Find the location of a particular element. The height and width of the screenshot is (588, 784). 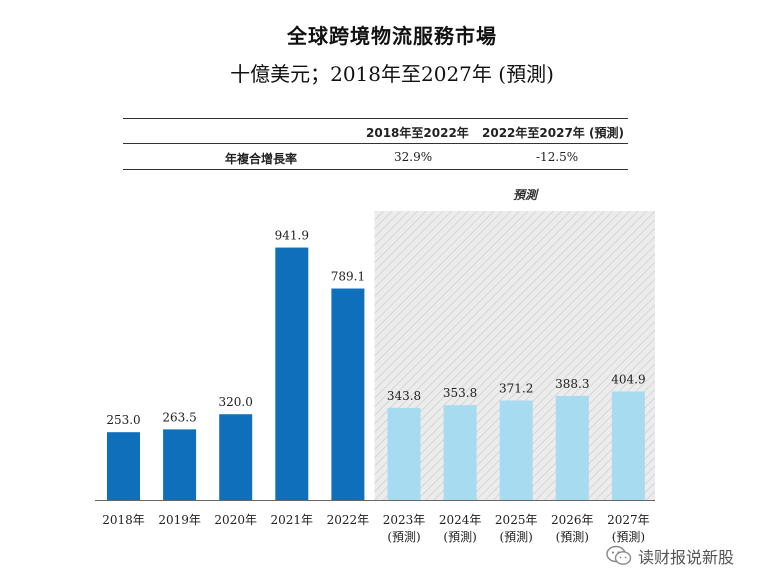

value-label: 404.9 is located at coordinates (628, 379).